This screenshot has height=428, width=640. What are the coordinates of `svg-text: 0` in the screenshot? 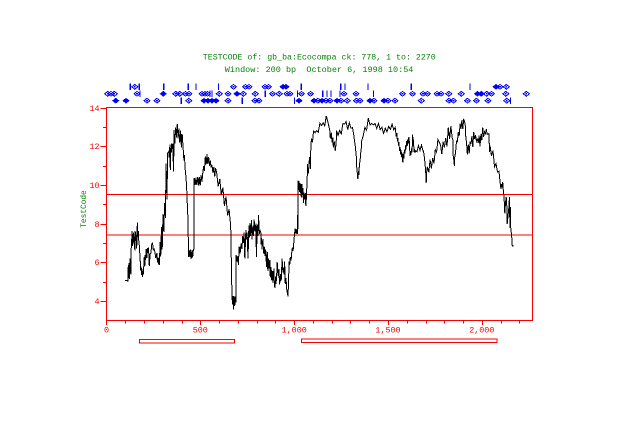 It's located at (106, 330).